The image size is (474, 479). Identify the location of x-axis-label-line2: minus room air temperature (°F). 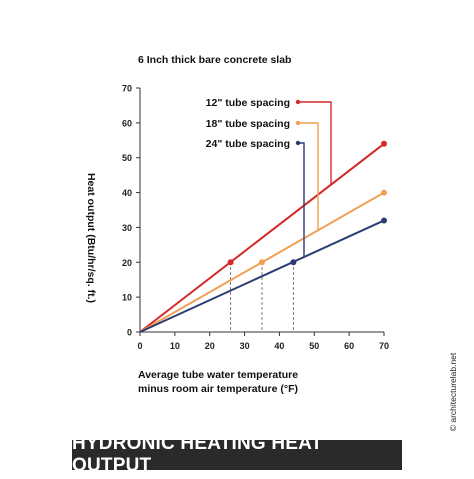
(218, 389).